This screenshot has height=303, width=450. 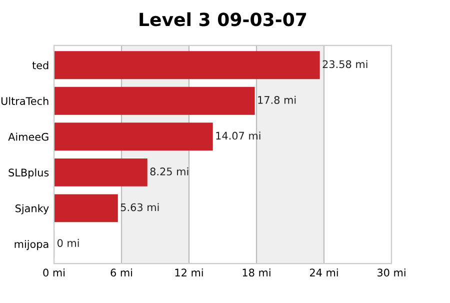 What do you see at coordinates (189, 272) in the screenshot?
I see `x-tick-label: 12 mi` at bounding box center [189, 272].